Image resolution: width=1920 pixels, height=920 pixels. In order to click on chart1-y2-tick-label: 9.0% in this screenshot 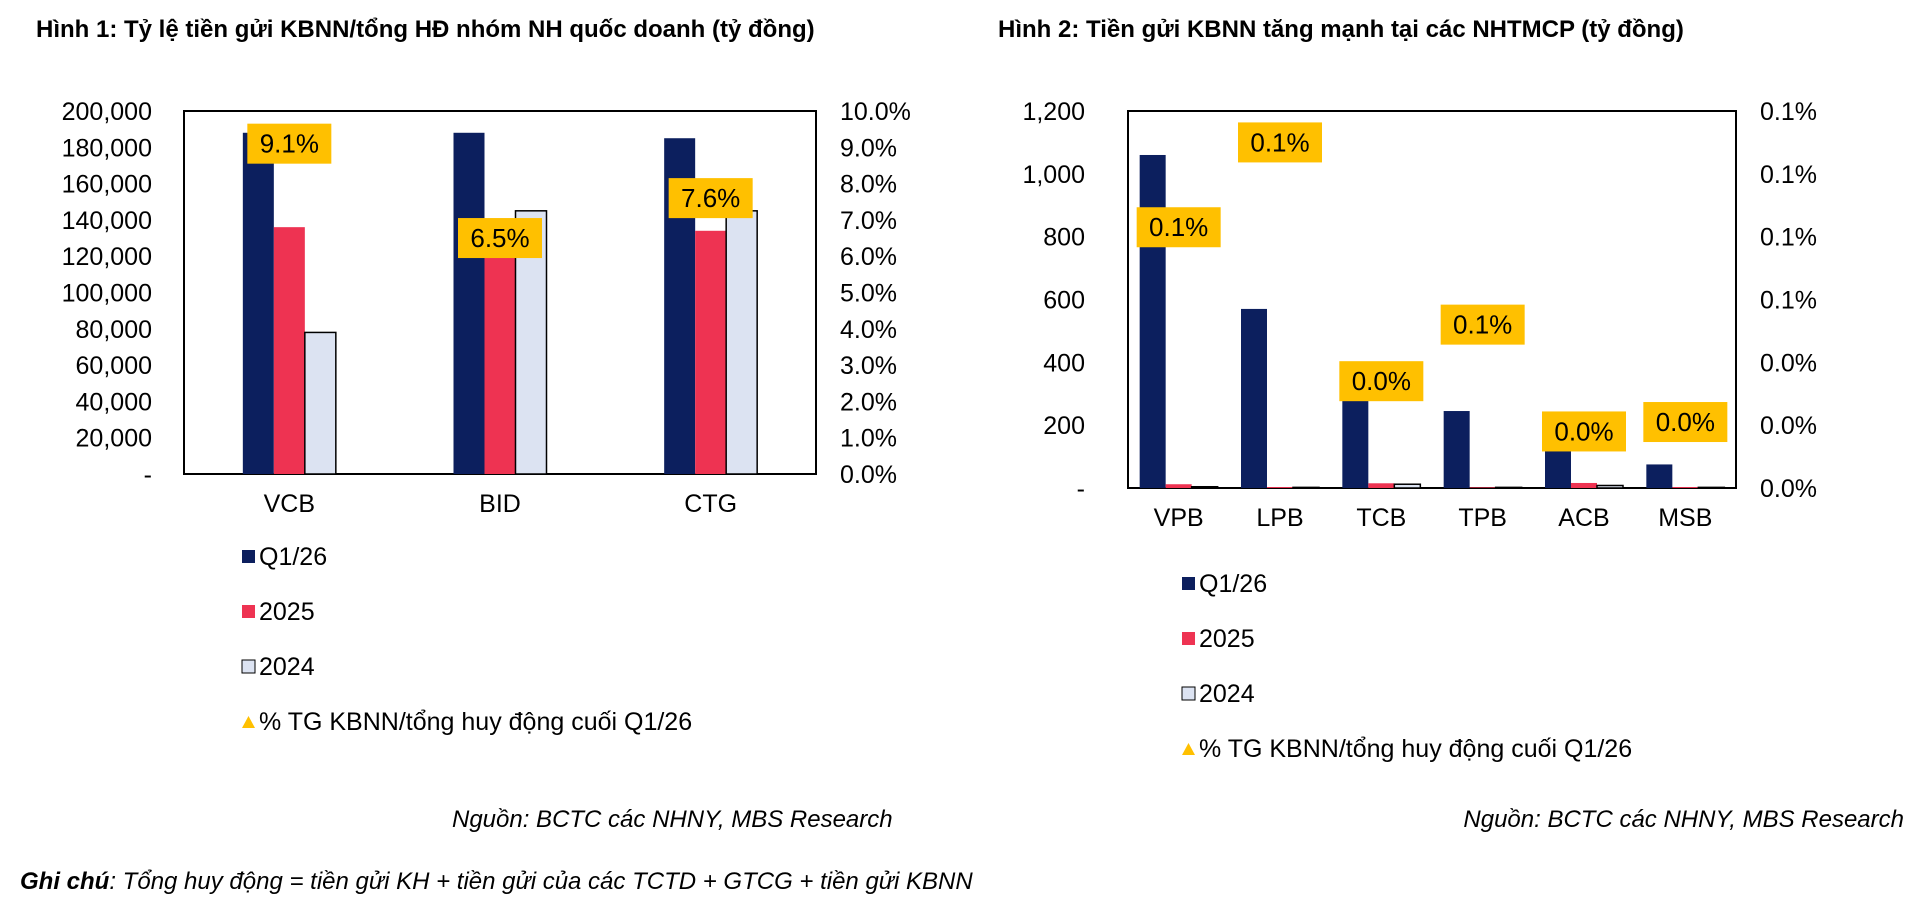, I will do `click(868, 148)`.